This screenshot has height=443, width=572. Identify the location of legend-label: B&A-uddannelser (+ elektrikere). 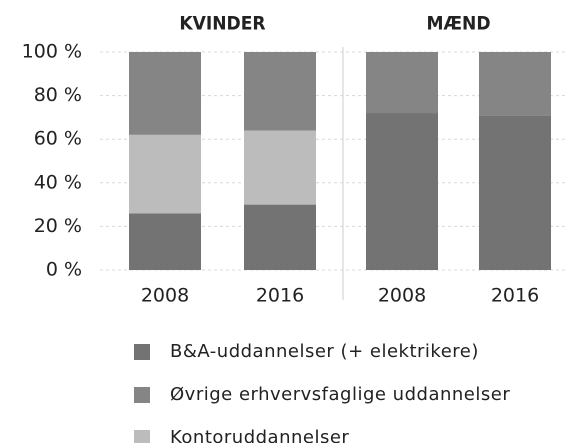
(324, 351).